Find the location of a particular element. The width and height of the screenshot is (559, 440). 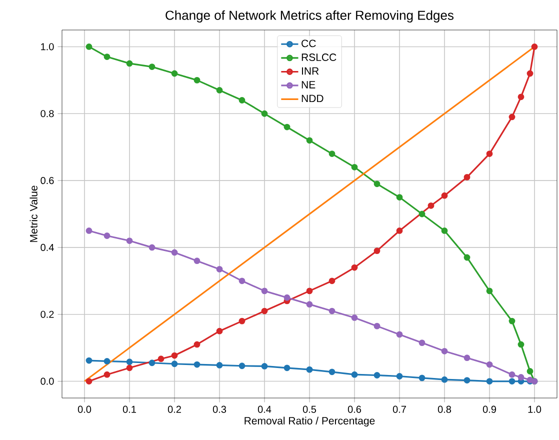

x-tick-label: 0.0 is located at coordinates (85, 409).